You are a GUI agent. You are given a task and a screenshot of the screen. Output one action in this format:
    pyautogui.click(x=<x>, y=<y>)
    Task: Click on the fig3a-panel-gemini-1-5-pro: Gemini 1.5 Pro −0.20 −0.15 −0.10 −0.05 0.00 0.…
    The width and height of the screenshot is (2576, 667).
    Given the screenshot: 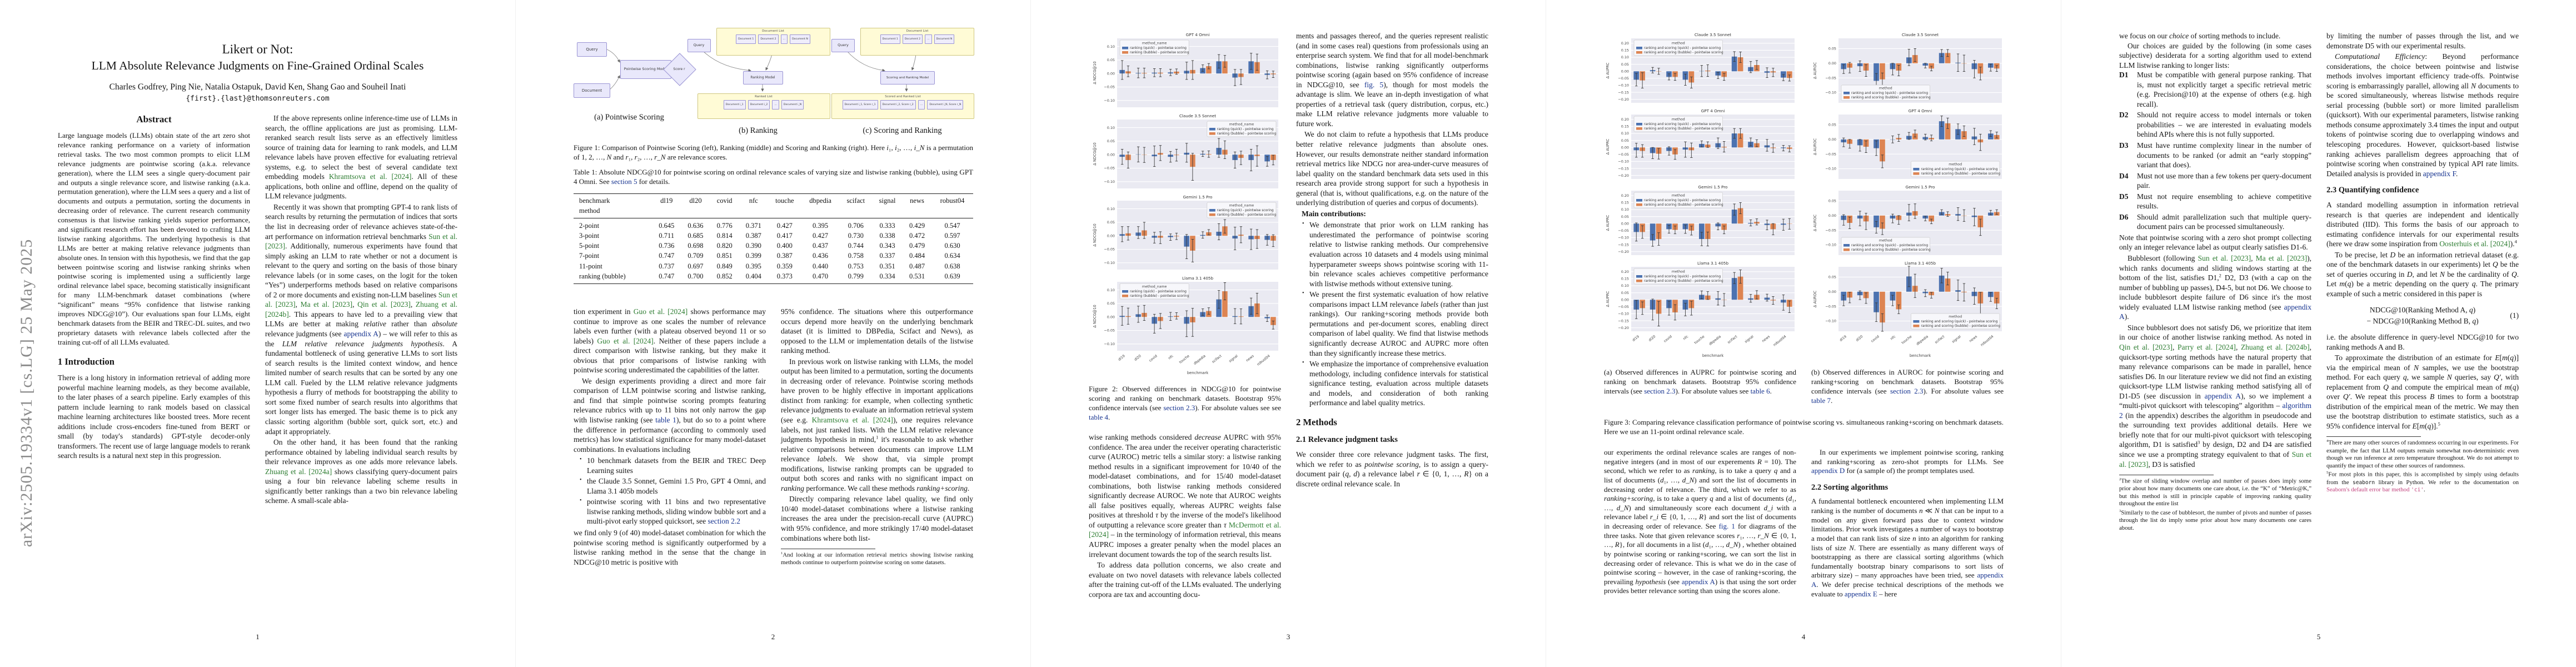 What is the action you would take?
    pyautogui.click(x=1700, y=220)
    